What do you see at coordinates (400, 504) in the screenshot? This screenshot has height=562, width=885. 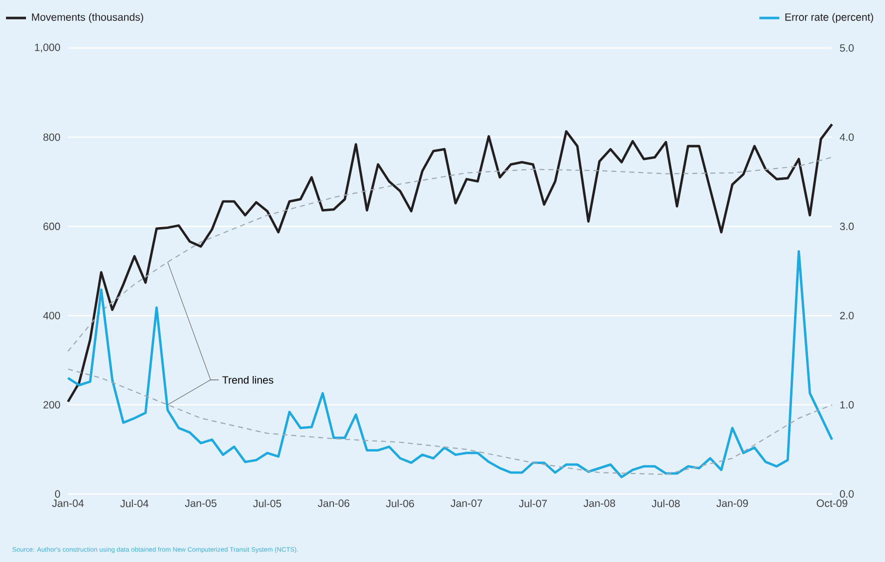 I see `x-tick-label: Jul-06` at bounding box center [400, 504].